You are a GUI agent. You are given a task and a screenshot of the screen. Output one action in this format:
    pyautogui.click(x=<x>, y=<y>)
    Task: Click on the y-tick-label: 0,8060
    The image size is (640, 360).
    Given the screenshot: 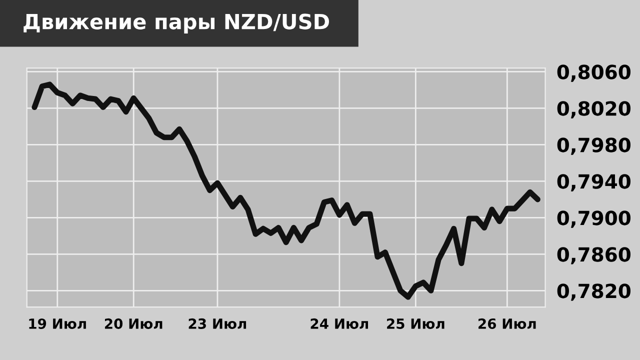 What is the action you would take?
    pyautogui.click(x=593, y=73)
    